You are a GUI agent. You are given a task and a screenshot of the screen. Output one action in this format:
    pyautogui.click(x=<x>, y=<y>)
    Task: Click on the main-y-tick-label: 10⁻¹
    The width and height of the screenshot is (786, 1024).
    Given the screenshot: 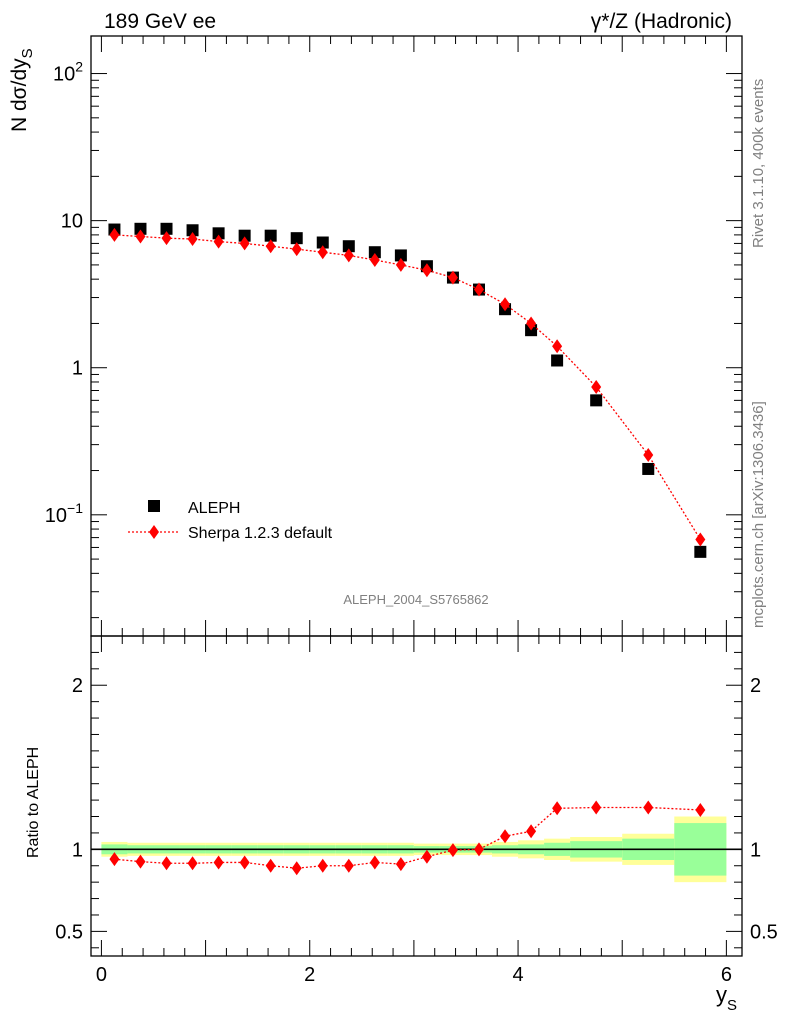 What is the action you would take?
    pyautogui.click(x=64, y=513)
    